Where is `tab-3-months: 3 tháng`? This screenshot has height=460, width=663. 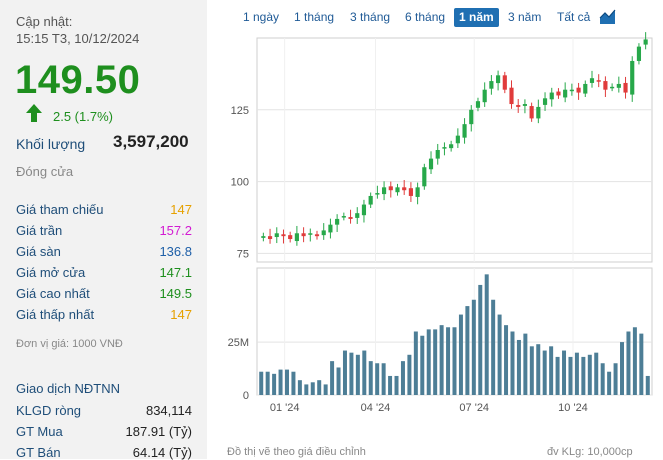
tab-3-months: 3 tháng is located at coordinates (370, 17).